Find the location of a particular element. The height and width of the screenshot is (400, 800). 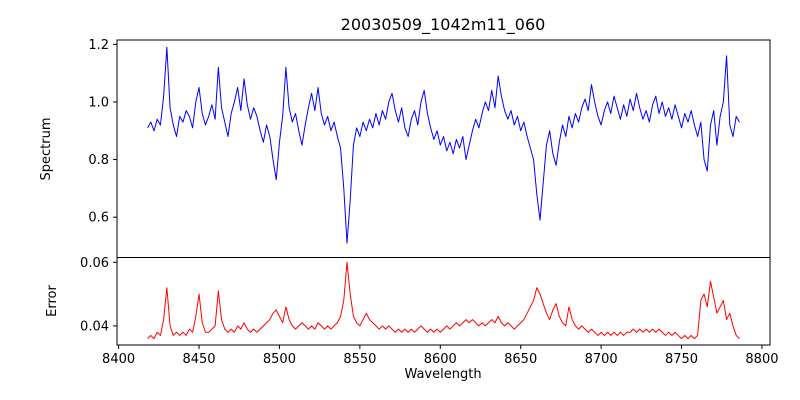

spectrum-y-tick-label: 0.8 is located at coordinates (98, 160).